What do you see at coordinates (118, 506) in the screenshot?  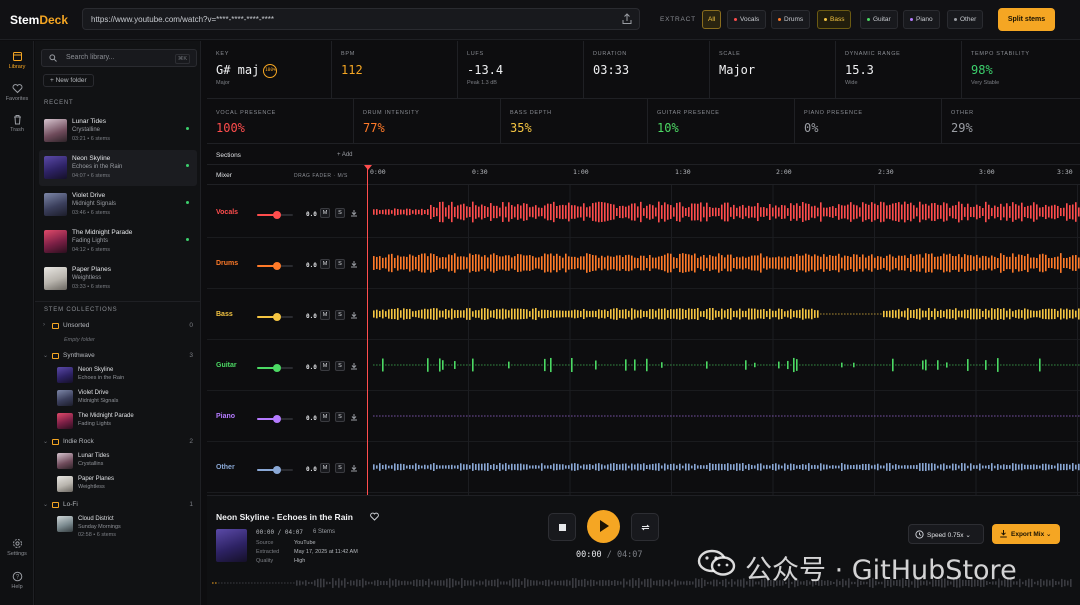 I see `folder-lo-fi: ⌄ Lo-Fi 1` at bounding box center [118, 506].